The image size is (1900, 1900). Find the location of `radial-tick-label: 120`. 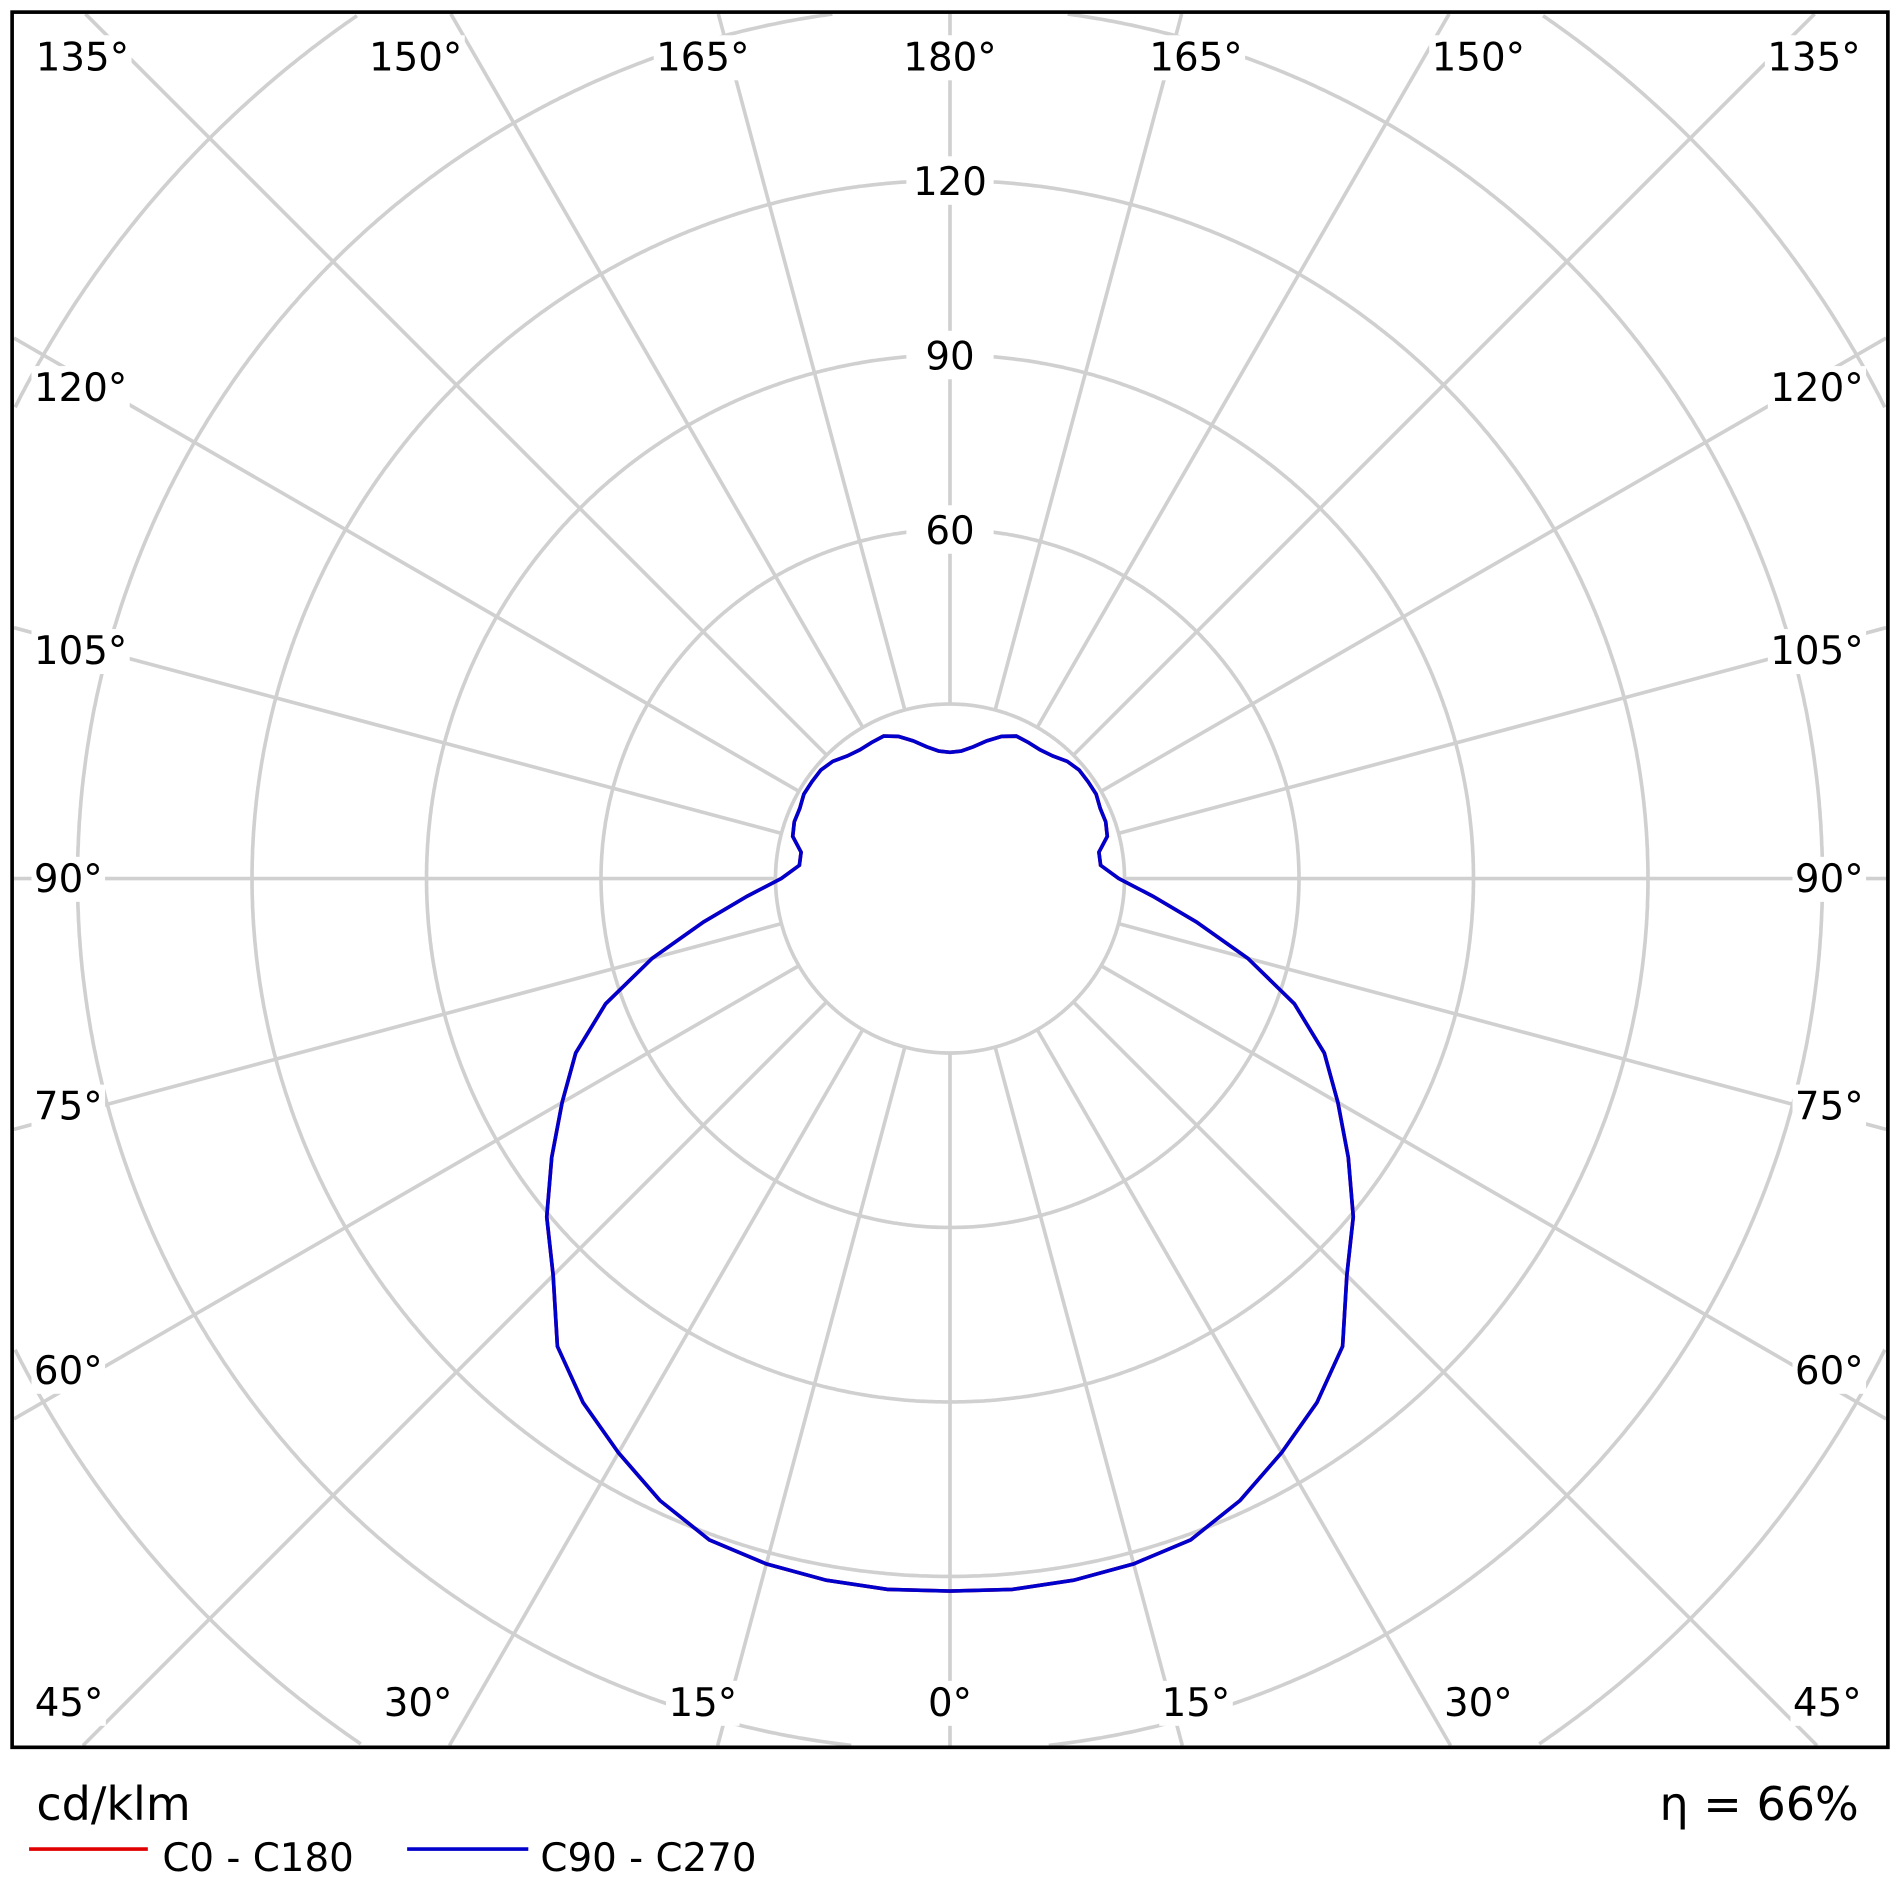

radial-tick-label: 120 is located at coordinates (950, 182).